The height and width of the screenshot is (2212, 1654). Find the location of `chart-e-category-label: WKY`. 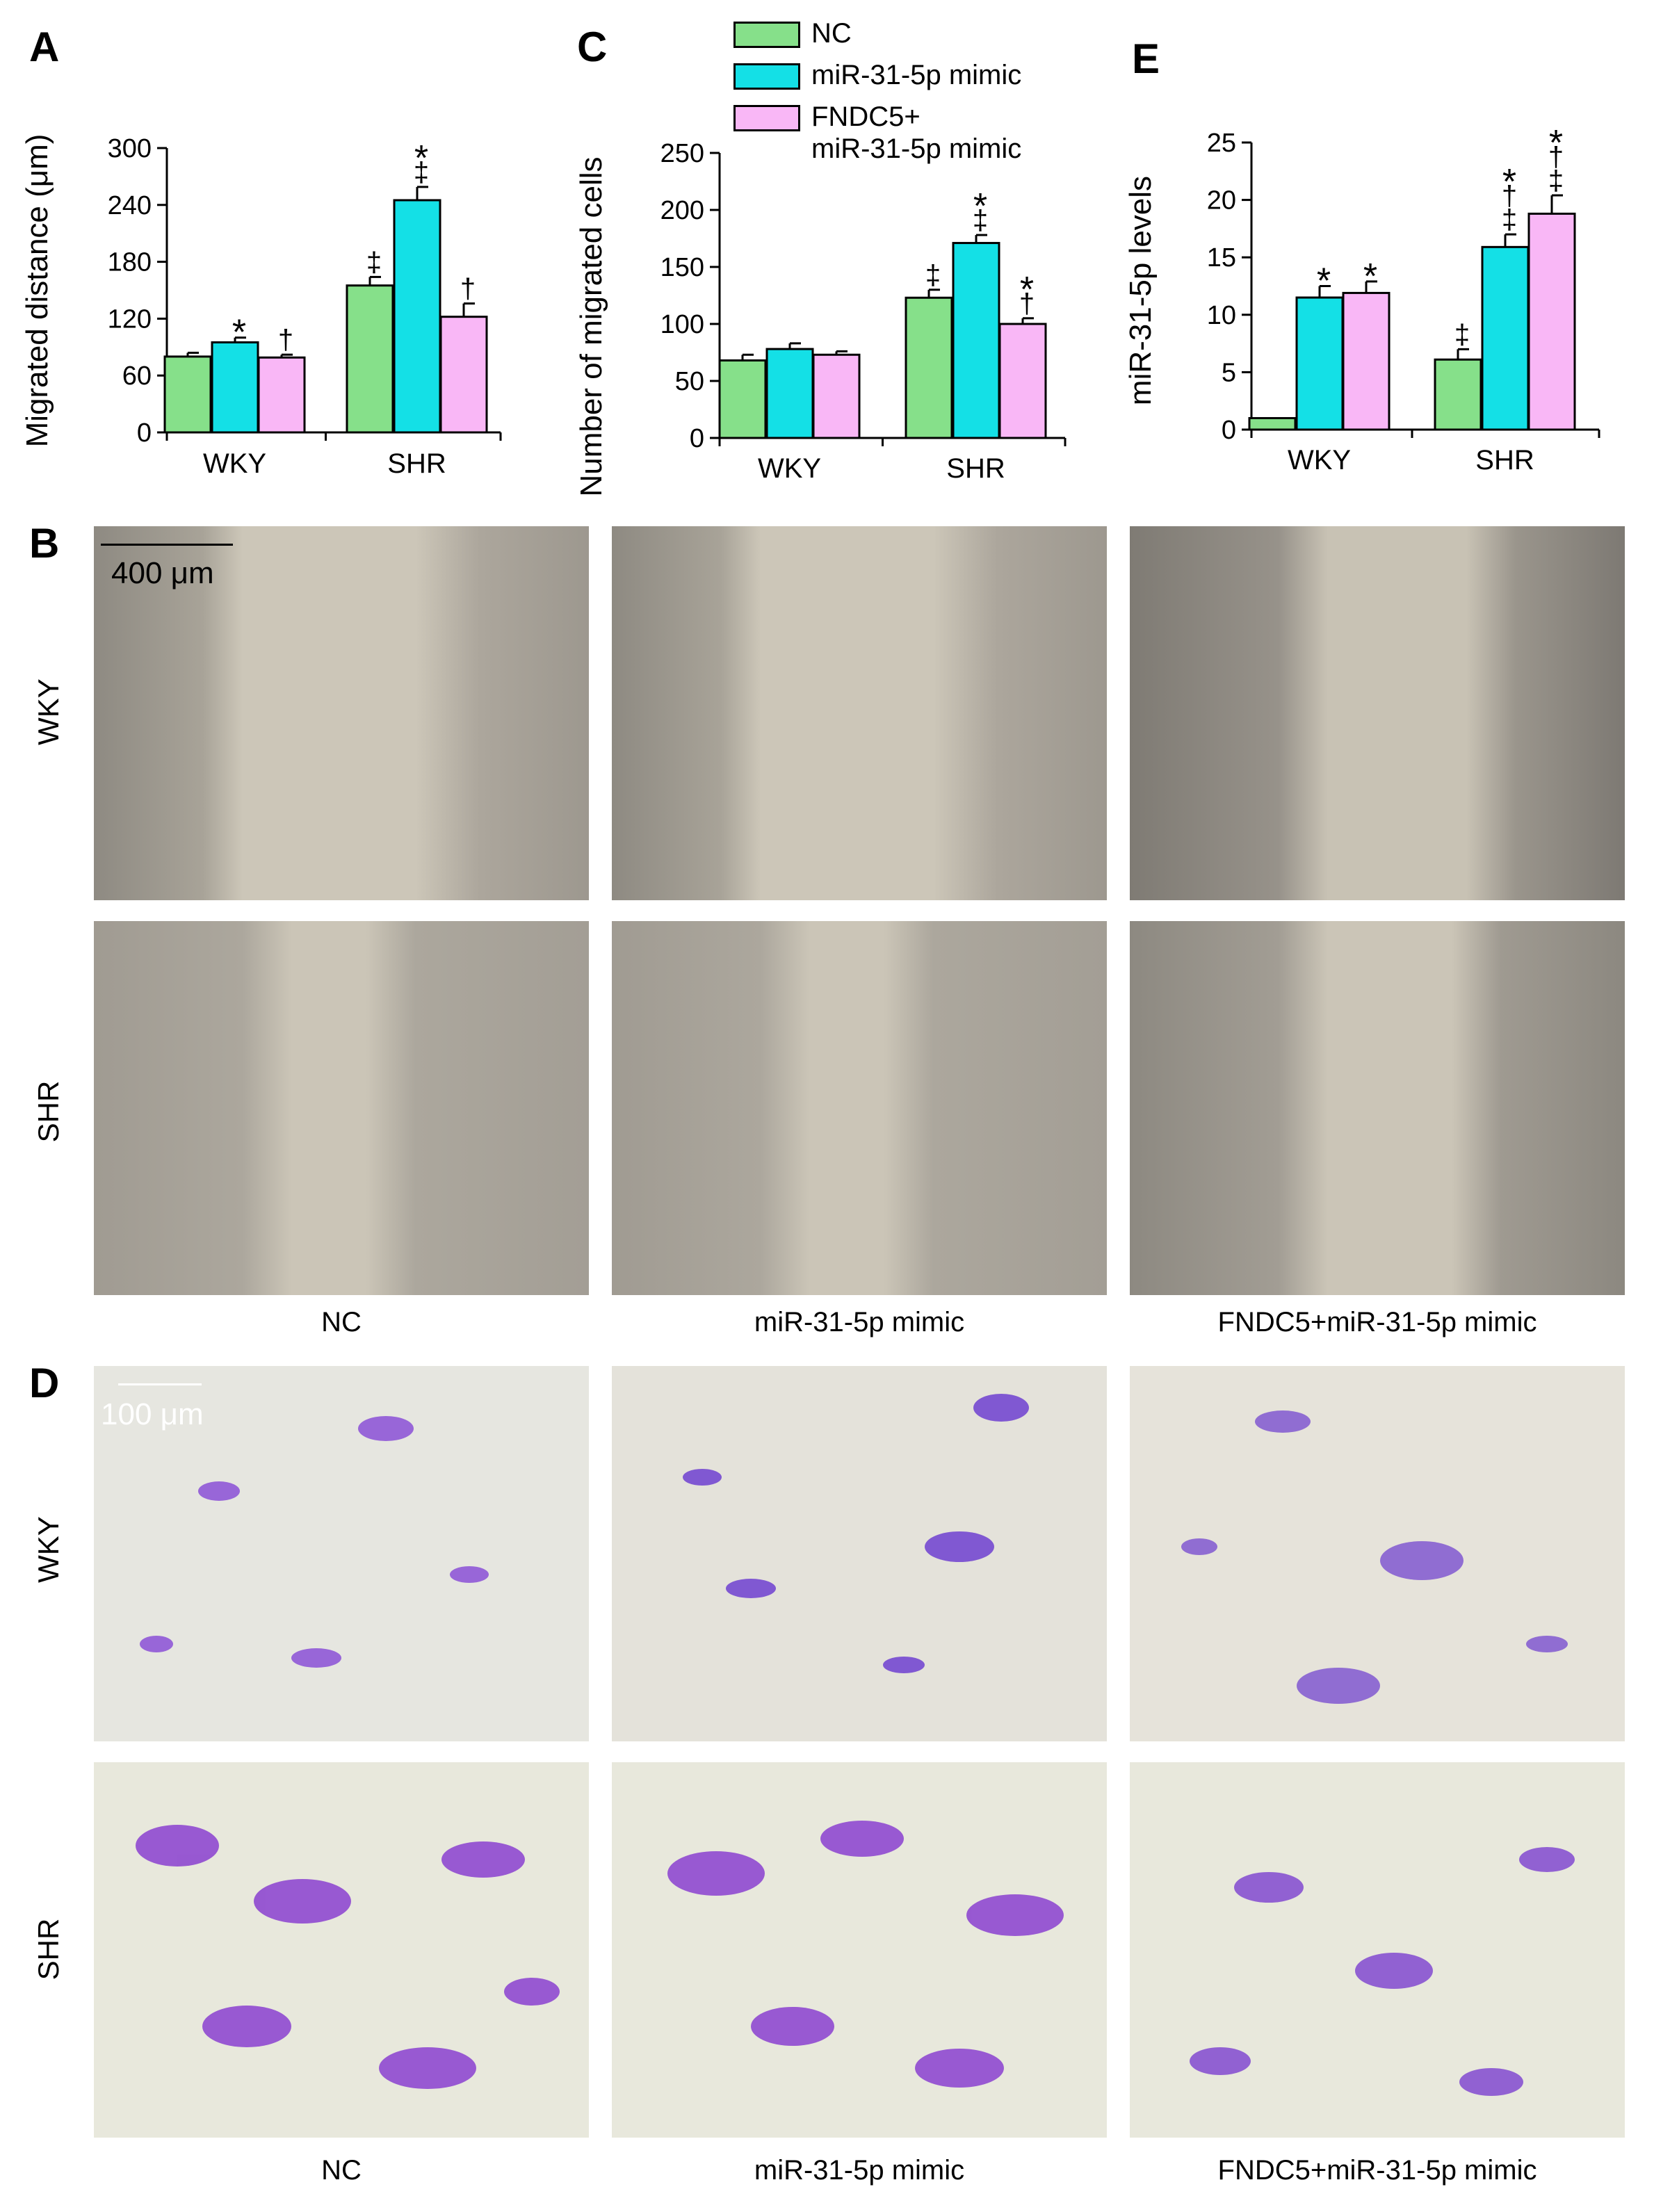

chart-e-category-label: WKY is located at coordinates (1319, 460).